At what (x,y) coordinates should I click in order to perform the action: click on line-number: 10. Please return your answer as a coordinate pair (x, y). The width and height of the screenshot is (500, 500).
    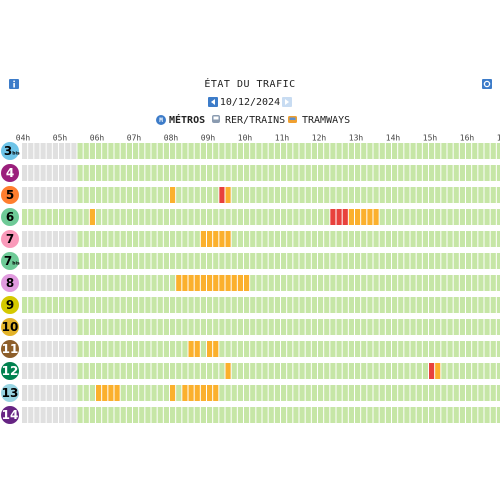
    Looking at the image, I should click on (10, 327).